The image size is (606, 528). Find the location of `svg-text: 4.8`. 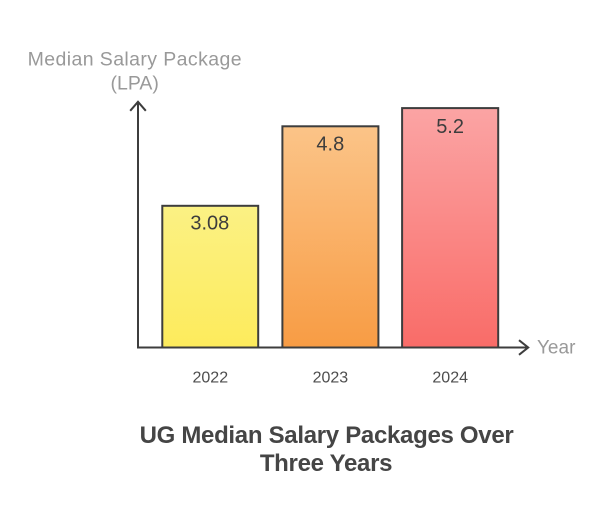

svg-text: 4.8 is located at coordinates (330, 144).